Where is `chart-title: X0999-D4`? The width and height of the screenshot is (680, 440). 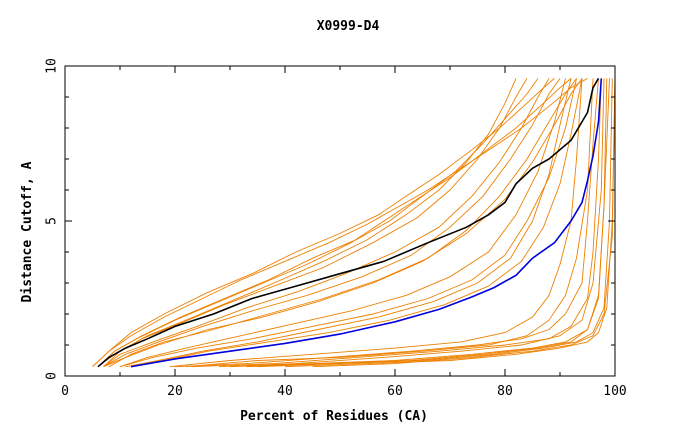
chart-title: X0999-D4 is located at coordinates (348, 26).